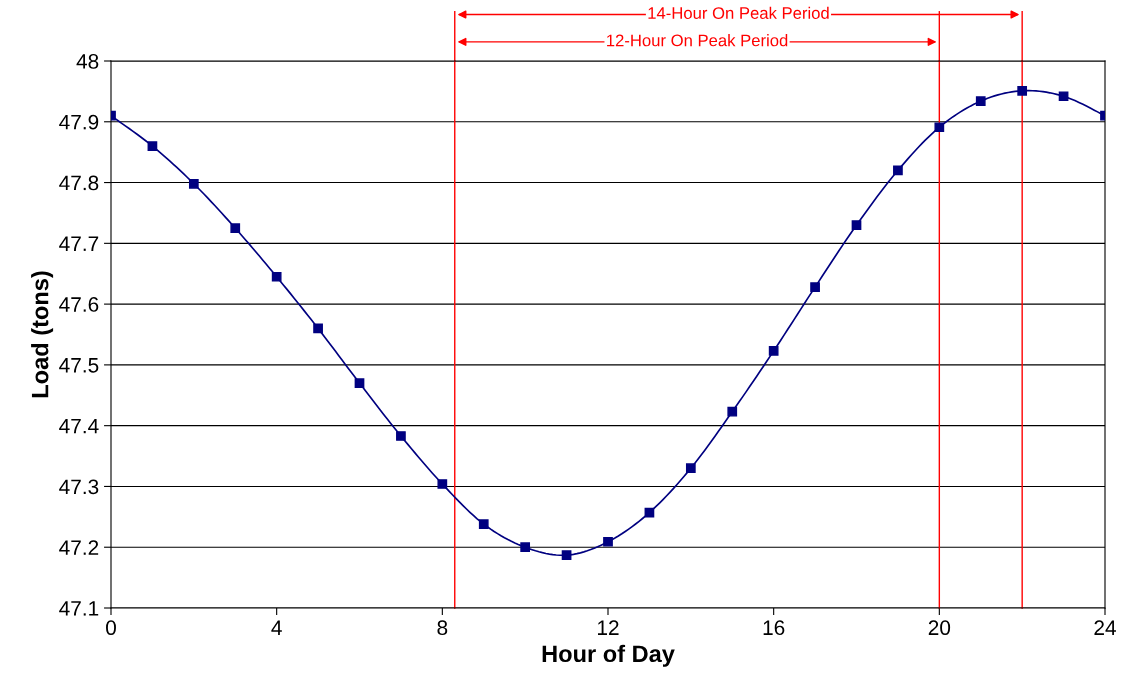  Describe the element at coordinates (697, 40) in the screenshot. I see `text: 12-Hour On Peak Period` at that location.